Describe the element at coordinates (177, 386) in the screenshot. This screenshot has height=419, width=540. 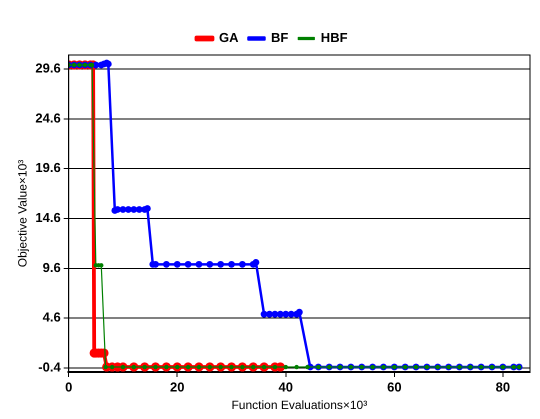
I see `x-tick-label: 20` at that location.